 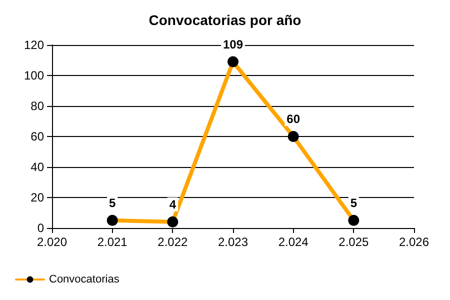 What do you see at coordinates (37, 197) in the screenshot?
I see `y-tick-label: 20` at bounding box center [37, 197].